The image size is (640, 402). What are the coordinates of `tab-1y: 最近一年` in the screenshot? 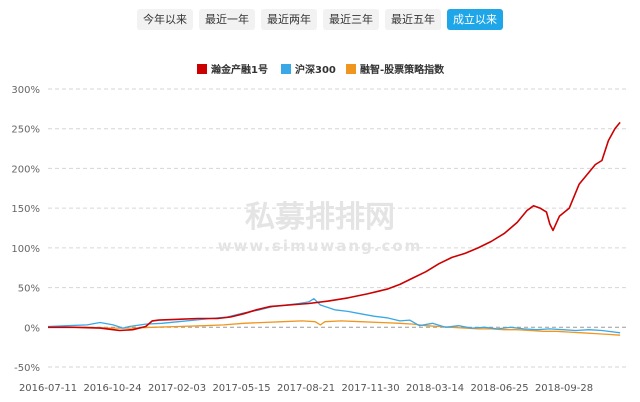 It's located at (227, 19).